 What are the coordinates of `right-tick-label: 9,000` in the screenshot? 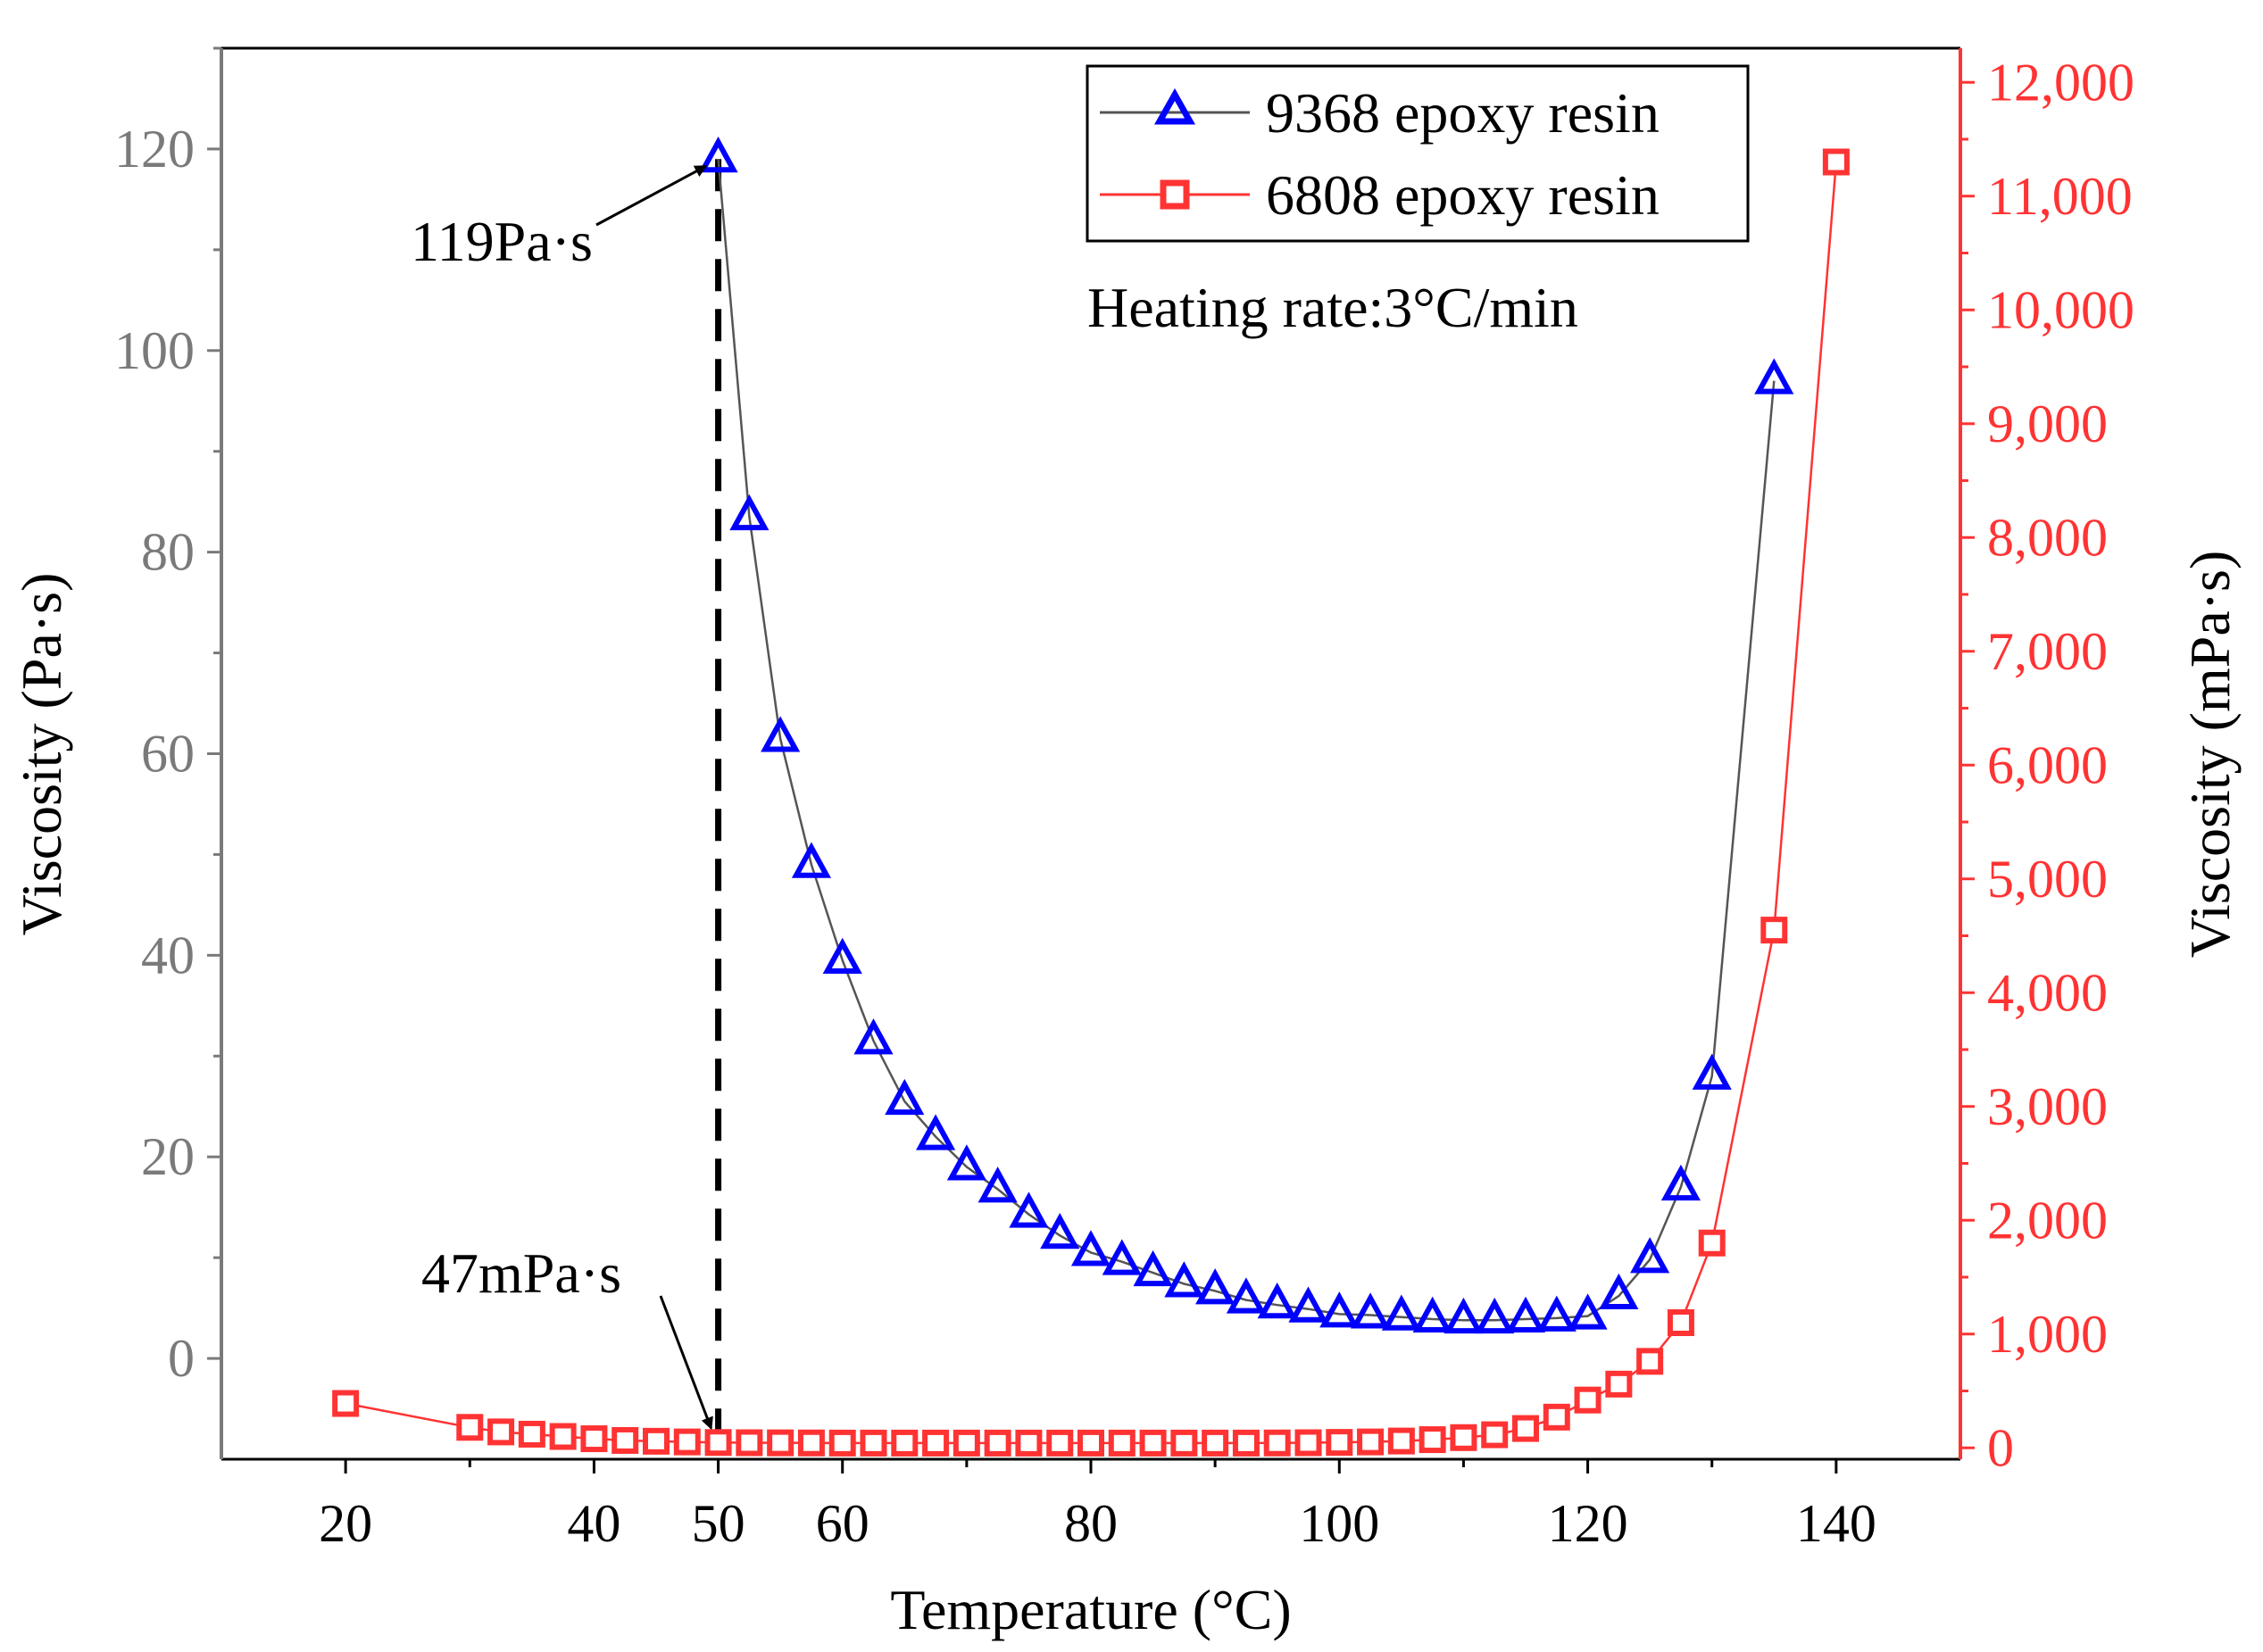 It's located at (2047, 424).